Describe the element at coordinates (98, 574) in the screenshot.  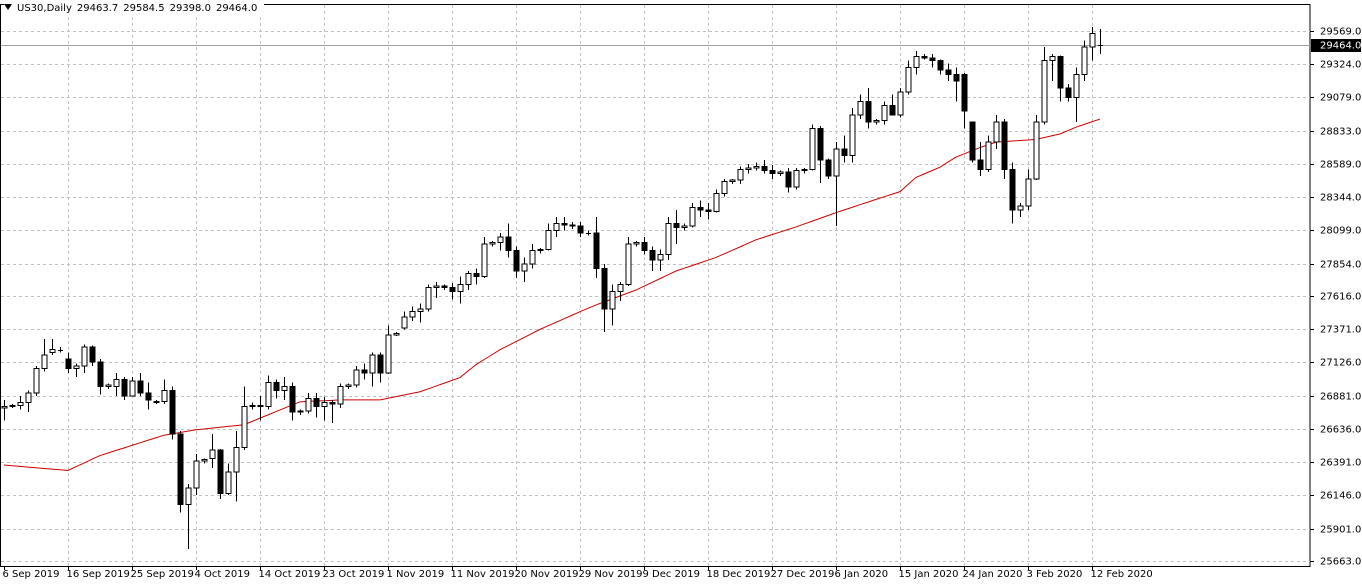
I see `x-tick-label: 16 Sep 2019` at that location.